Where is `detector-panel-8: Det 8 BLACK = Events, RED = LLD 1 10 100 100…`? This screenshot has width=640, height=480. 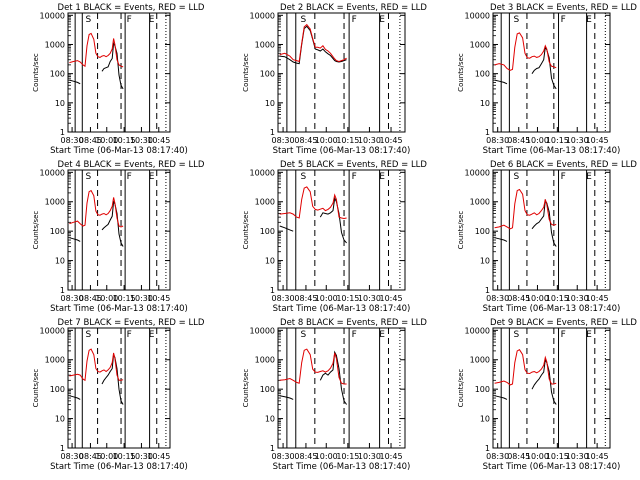 detector-panel-8: Det 8 BLACK = Events, RED = LLD 1 10 100 100… is located at coordinates (334, 395).